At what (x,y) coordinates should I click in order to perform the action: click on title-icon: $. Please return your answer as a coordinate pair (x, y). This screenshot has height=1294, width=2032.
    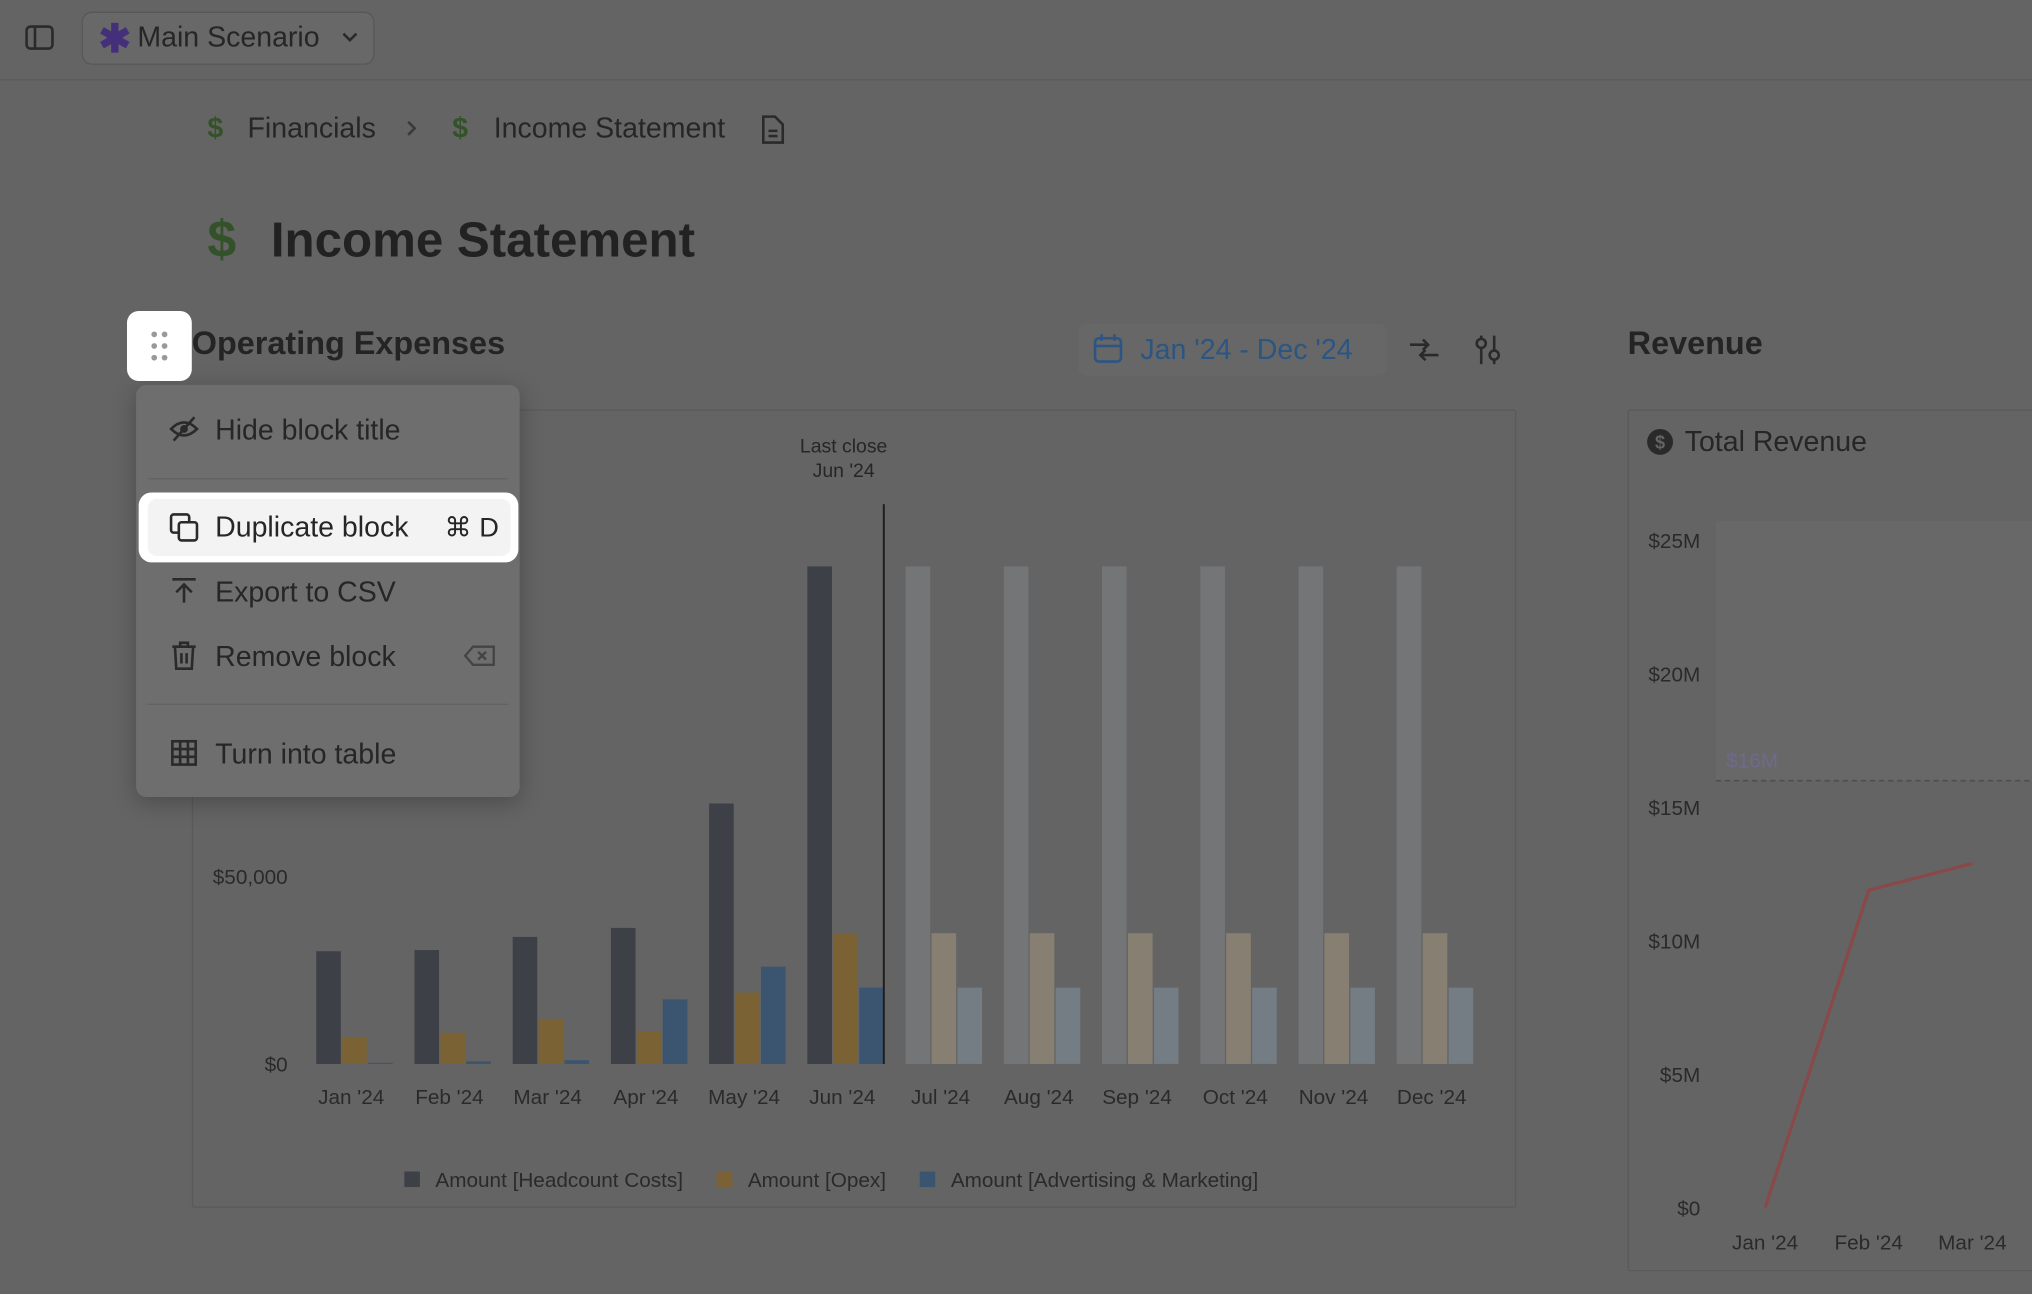
    Looking at the image, I should click on (222, 240).